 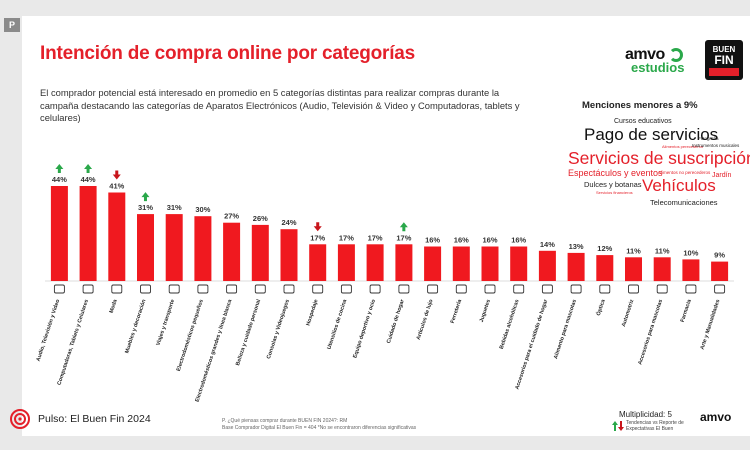 What do you see at coordinates (510, 324) in the screenshot?
I see `category-label: Bebidas alcohólicas` at bounding box center [510, 324].